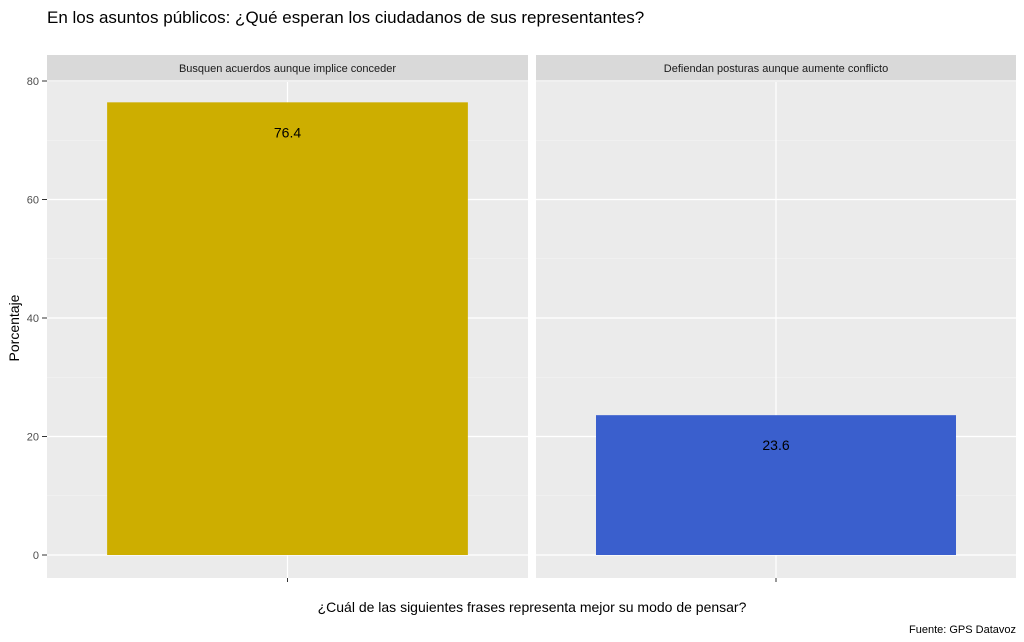 This screenshot has height=642, width=1024. I want to click on y-tick-label: 60, so click(33, 201).